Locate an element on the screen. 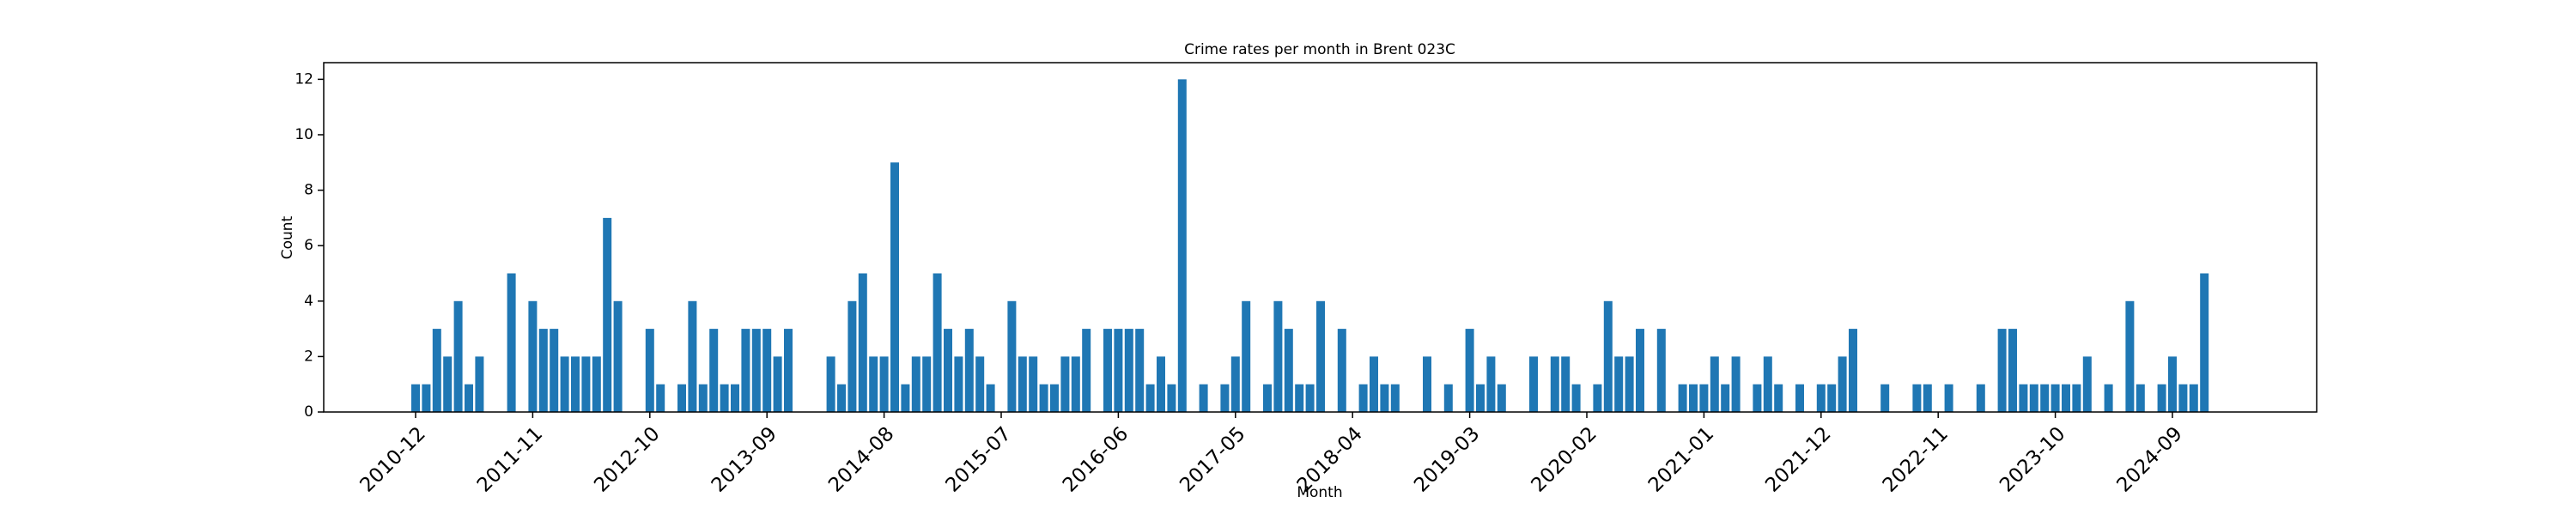 Image resolution: width=2576 pixels, height=515 pixels. x-tick-label: 2021-01 is located at coordinates (1681, 459).